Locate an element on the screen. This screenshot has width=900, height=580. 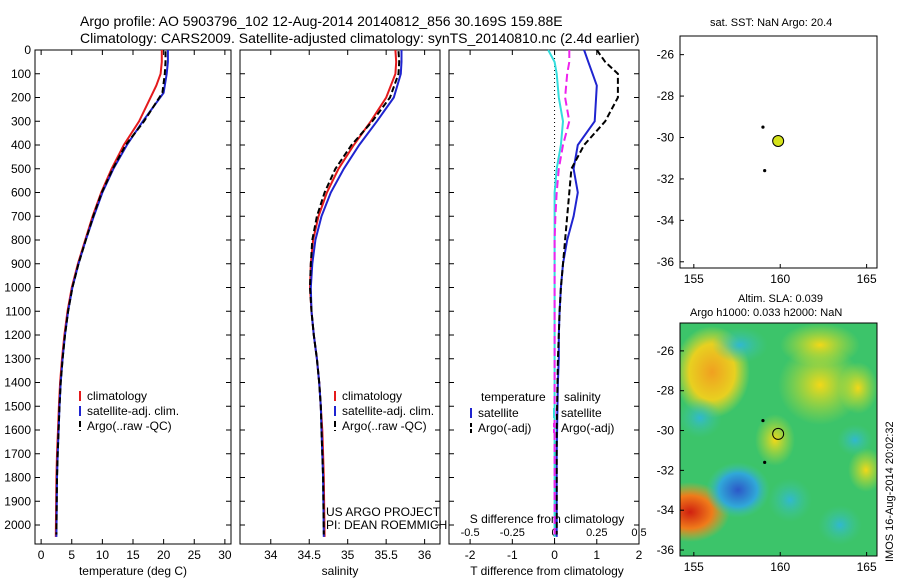
depth-tick-label: 0 is located at coordinates (27, 50).